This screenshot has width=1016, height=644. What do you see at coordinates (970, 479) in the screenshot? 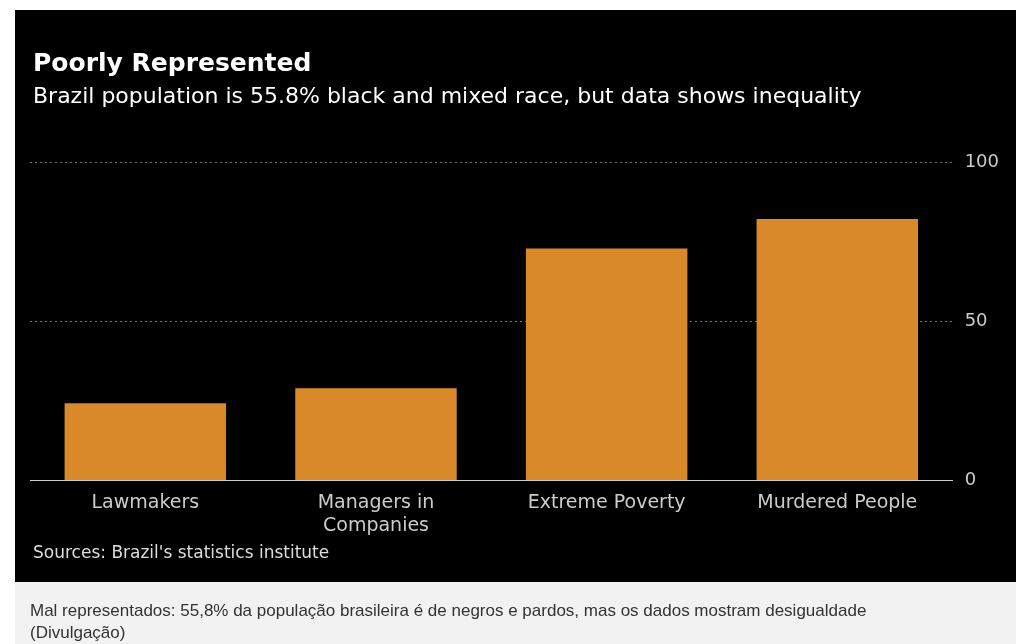
I see `y-tick-label: 0` at bounding box center [970, 479].